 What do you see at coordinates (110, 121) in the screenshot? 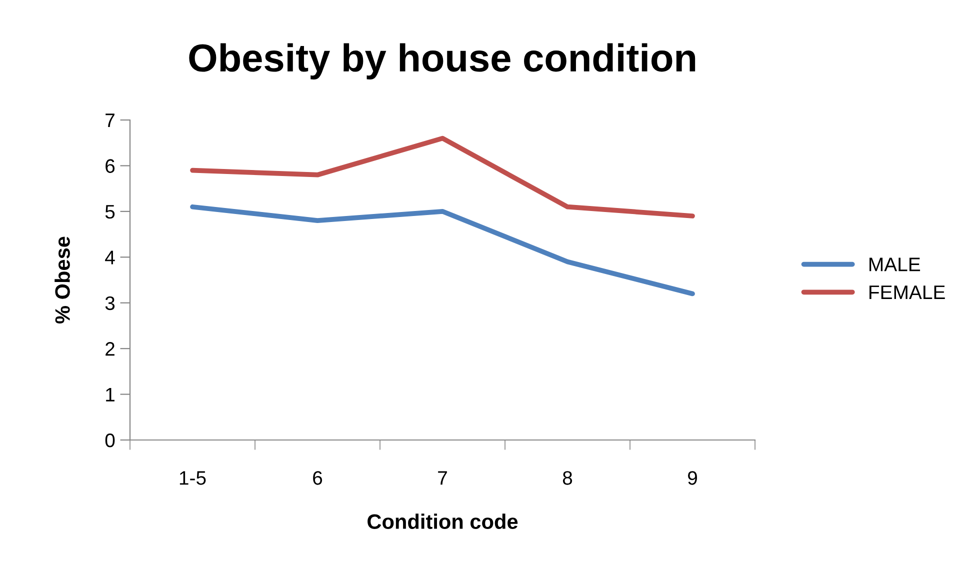
I see `y-tick-label: 7` at bounding box center [110, 121].